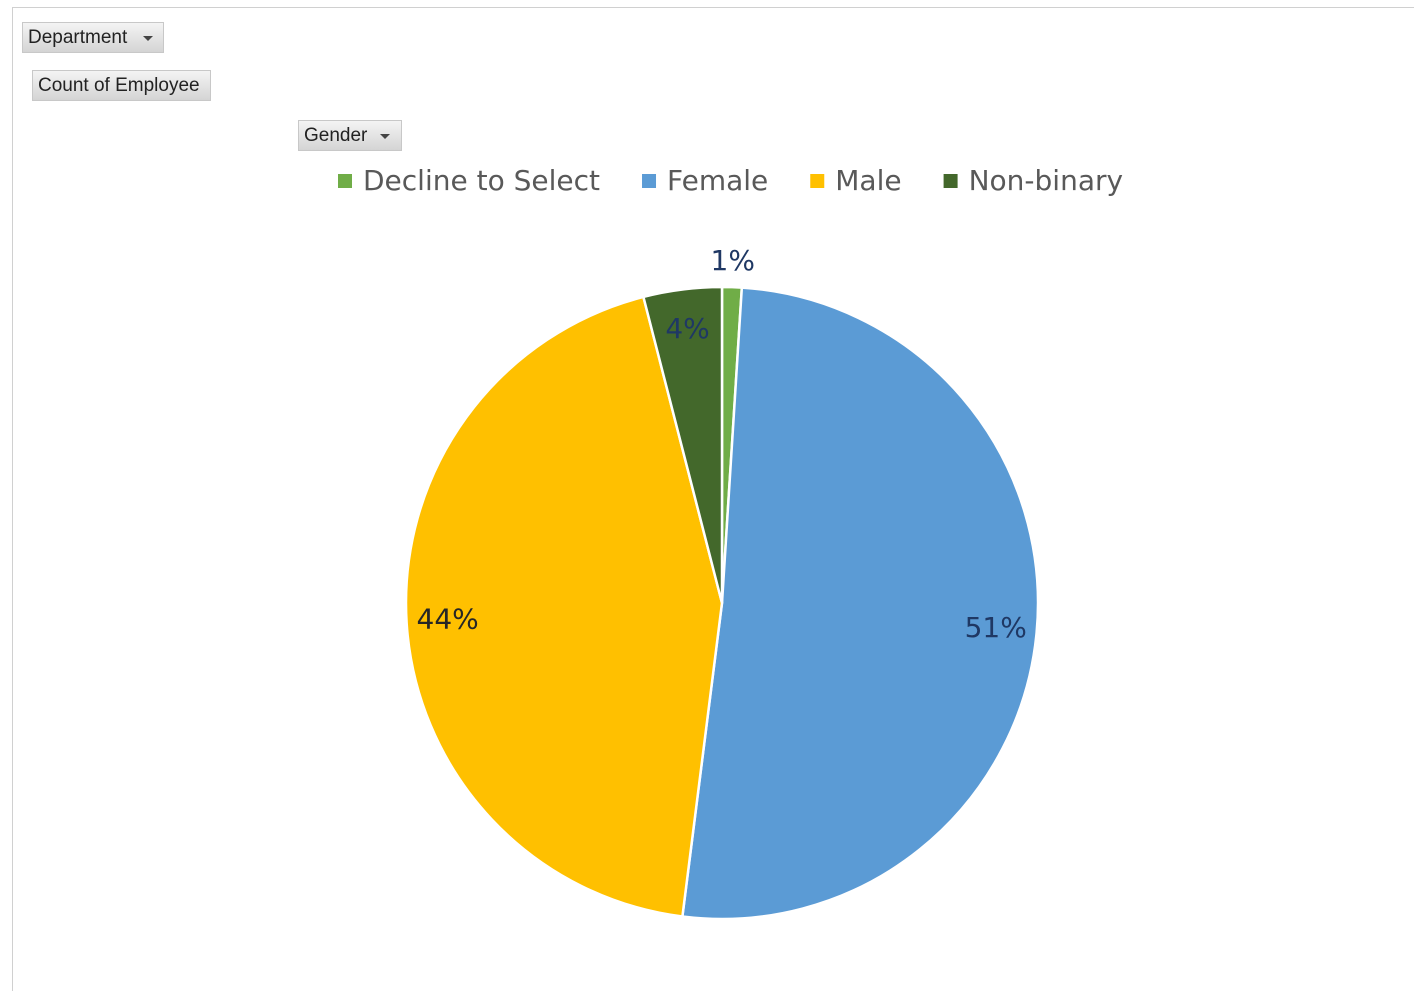 This screenshot has height=991, width=1414. I want to click on legend-label: Male, so click(868, 180).